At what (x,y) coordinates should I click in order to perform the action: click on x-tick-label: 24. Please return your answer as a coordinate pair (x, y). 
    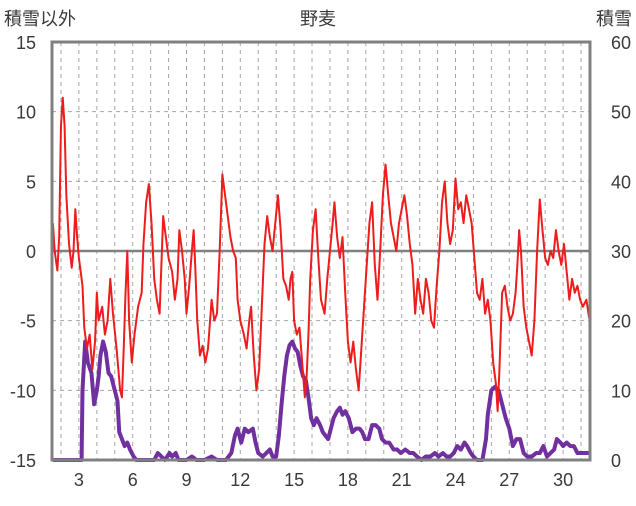
    Looking at the image, I should click on (455, 480).